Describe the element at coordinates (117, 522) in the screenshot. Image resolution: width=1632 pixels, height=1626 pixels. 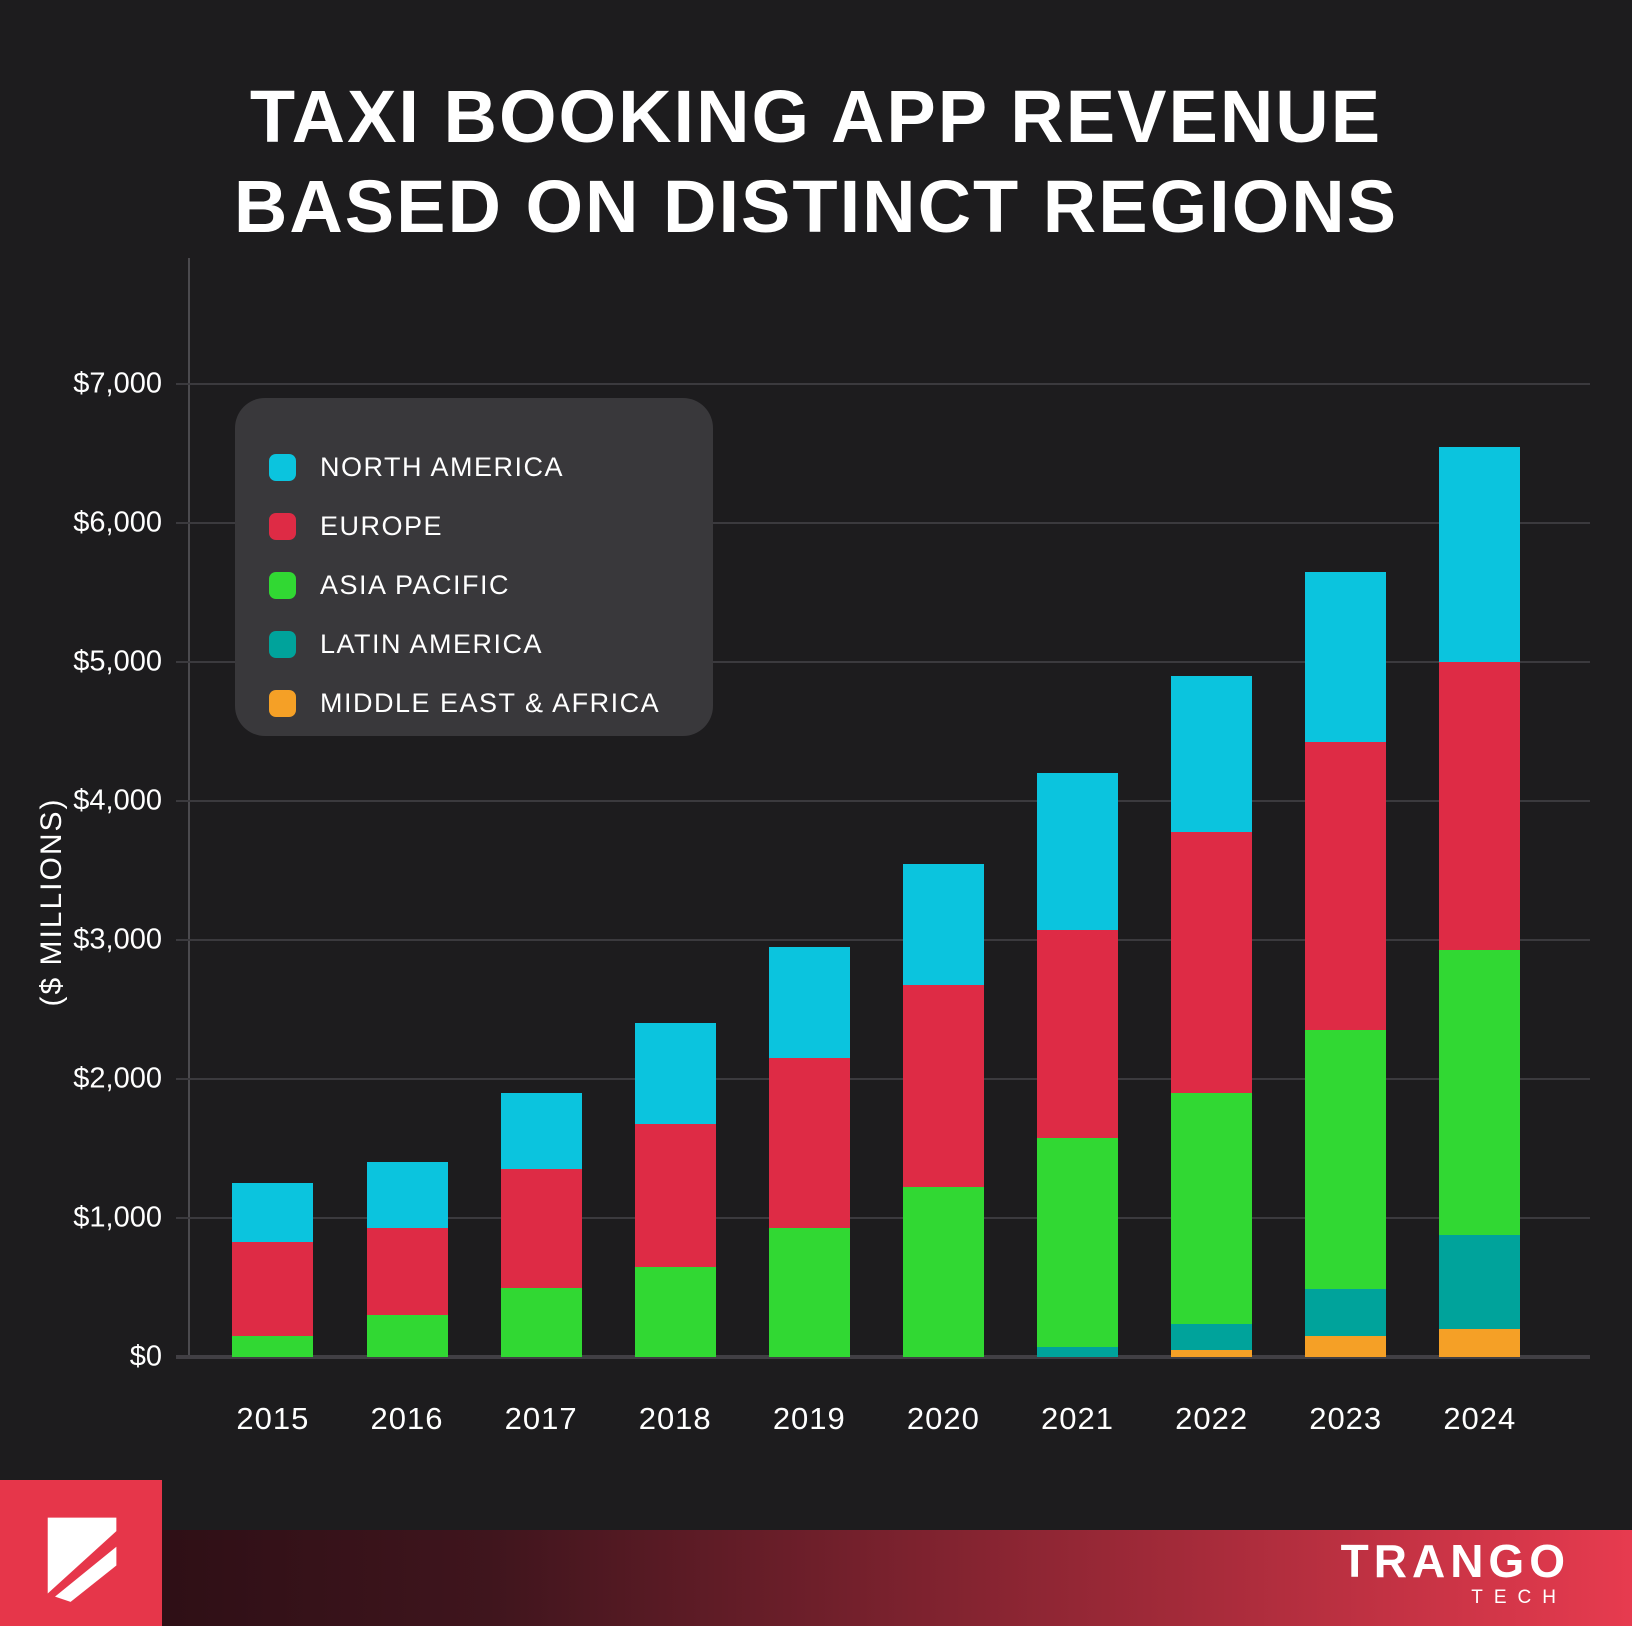
I see `y-tick-label: $6,000` at that location.